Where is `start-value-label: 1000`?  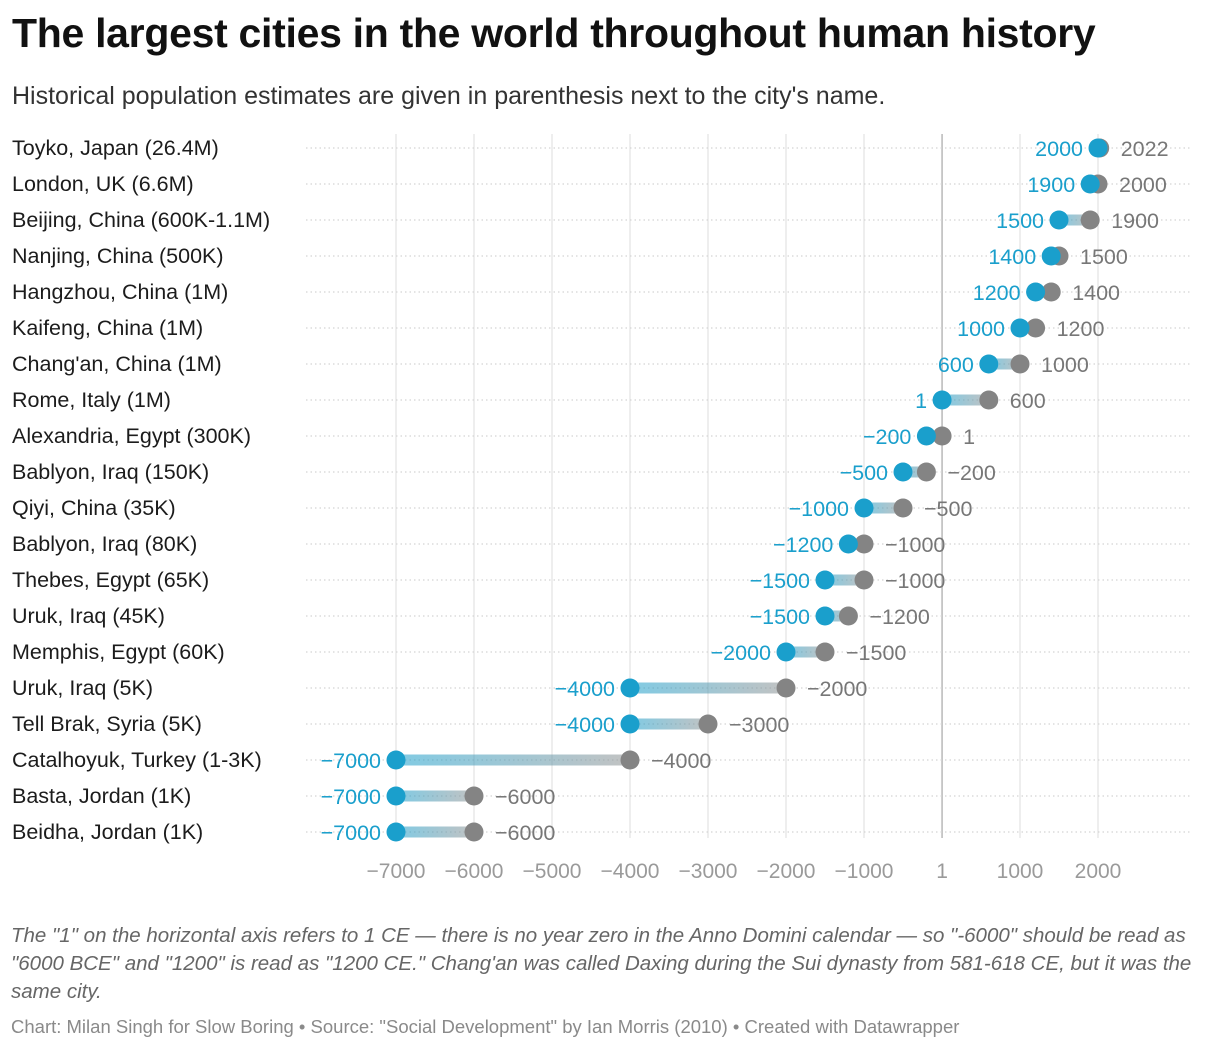
start-value-label: 1000 is located at coordinates (981, 329).